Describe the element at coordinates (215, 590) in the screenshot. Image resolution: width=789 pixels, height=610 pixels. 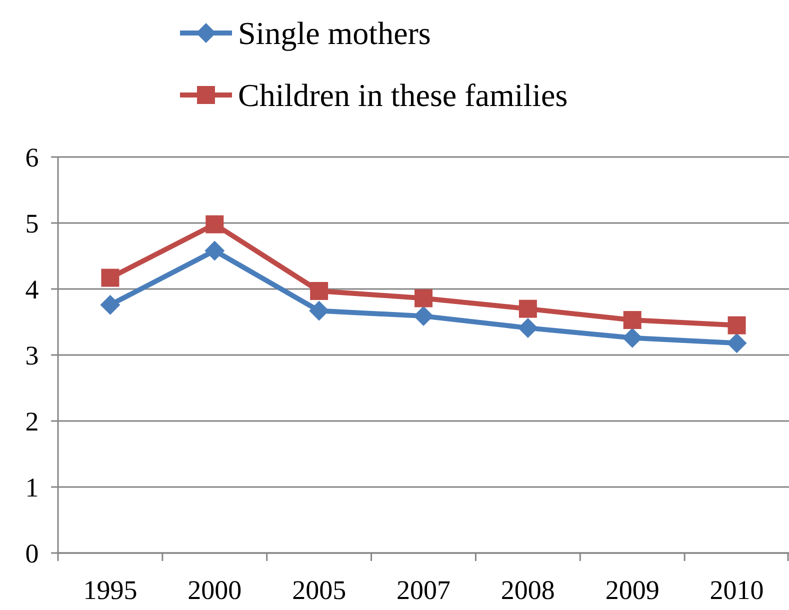
I see `x-tick-label: 2000` at that location.